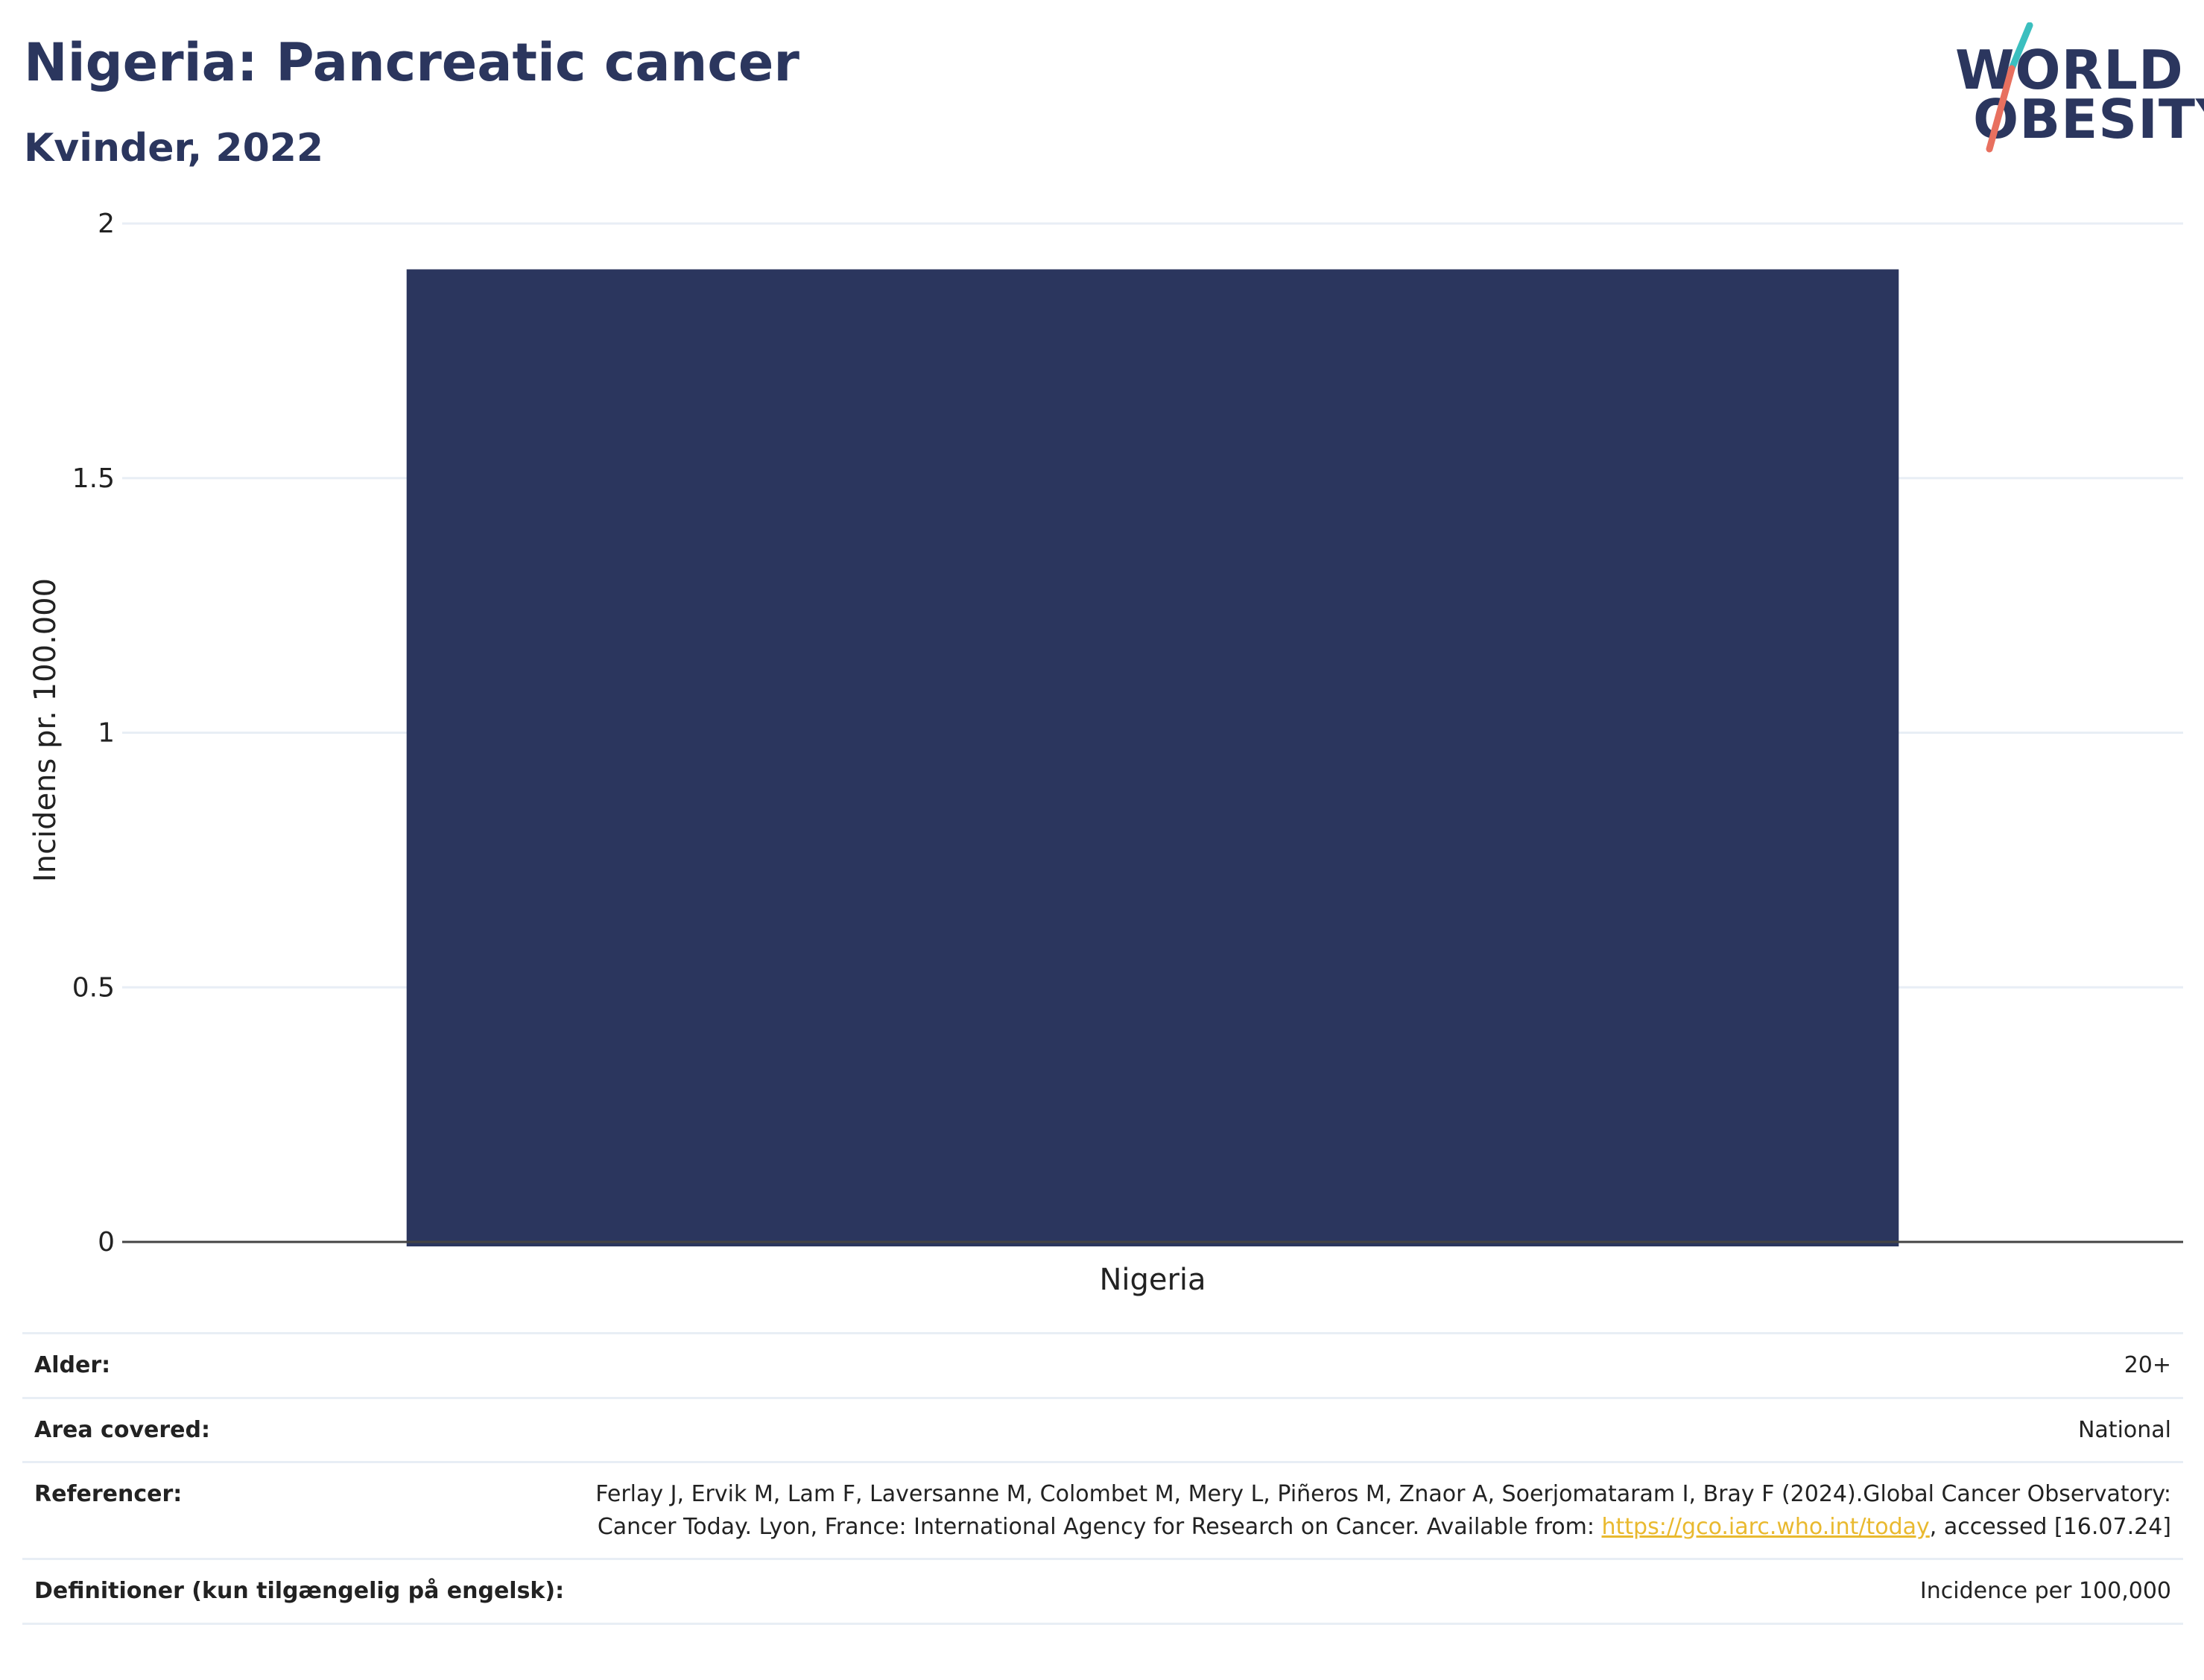  What do you see at coordinates (108, 1494) in the screenshot?
I see `references-label: Referencer:` at bounding box center [108, 1494].